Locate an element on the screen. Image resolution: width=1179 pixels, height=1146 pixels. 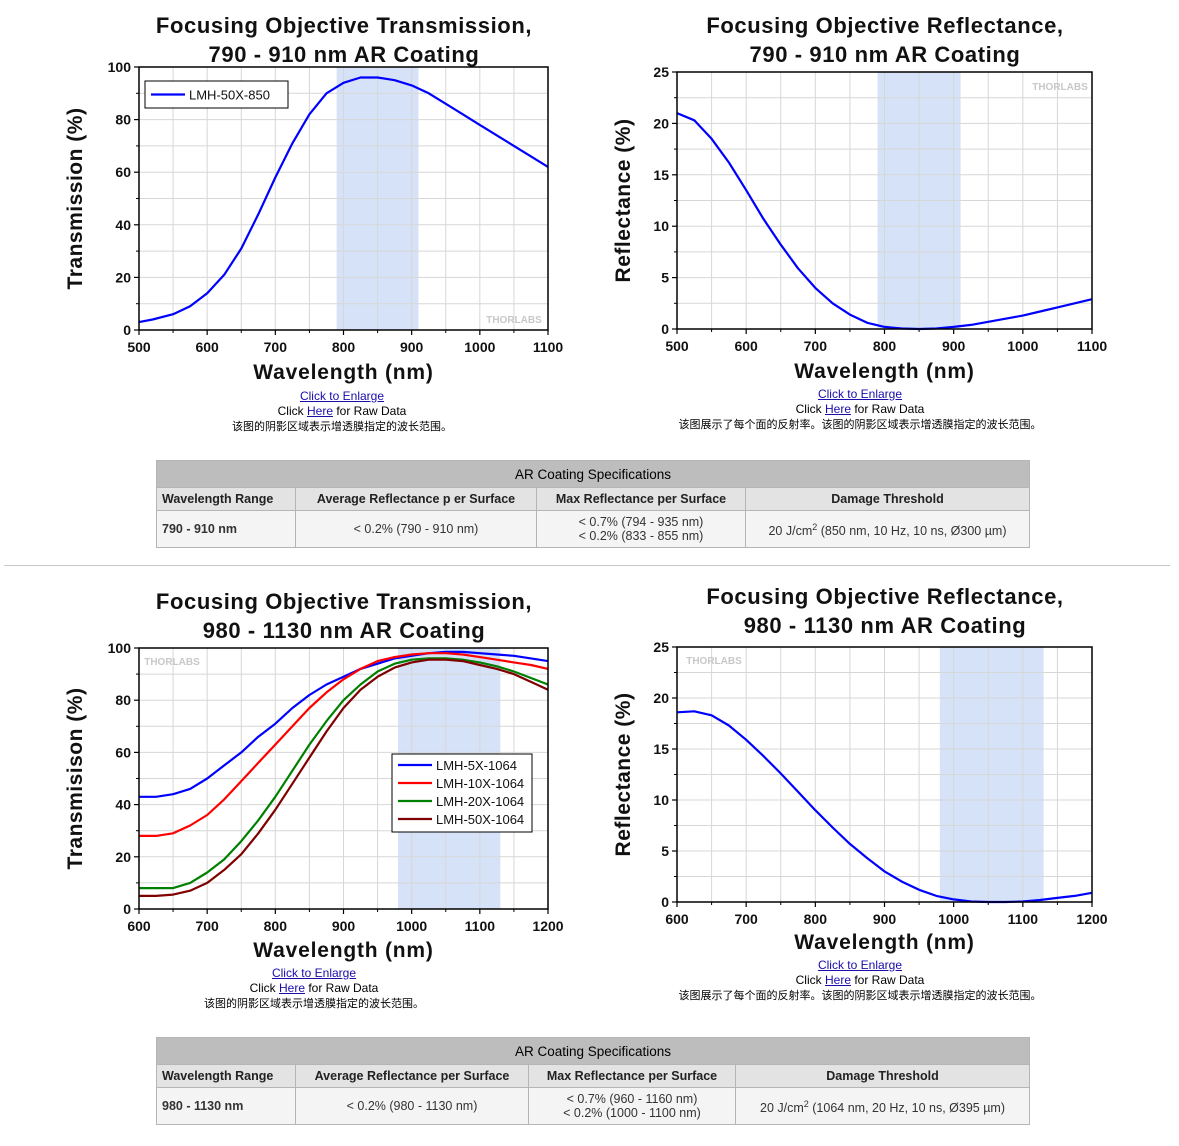
legend-label: LMH-50X-850 is located at coordinates (229, 95).